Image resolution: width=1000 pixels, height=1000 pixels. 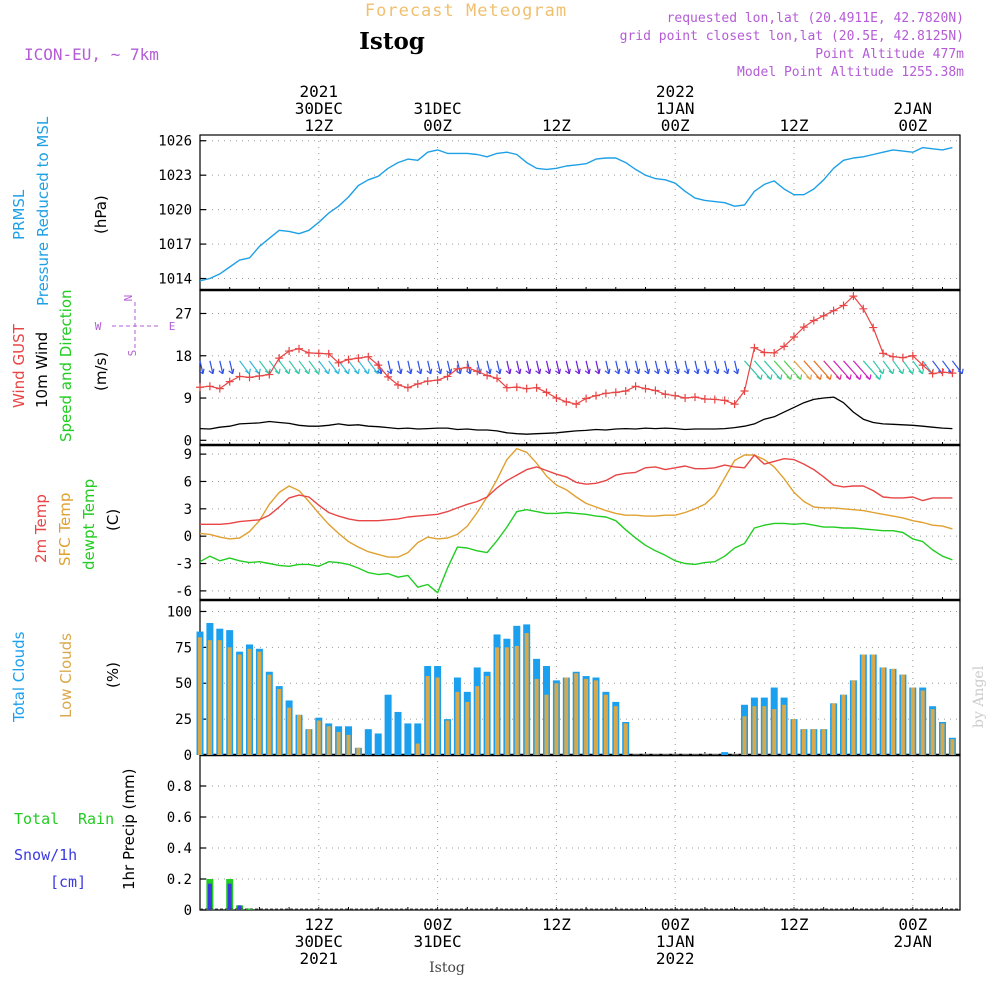 What do you see at coordinates (76, 830) in the screenshot?
I see `precip-labels: Total Rain Snow/1h [cm] 1hr Precip (mm)` at bounding box center [76, 830].